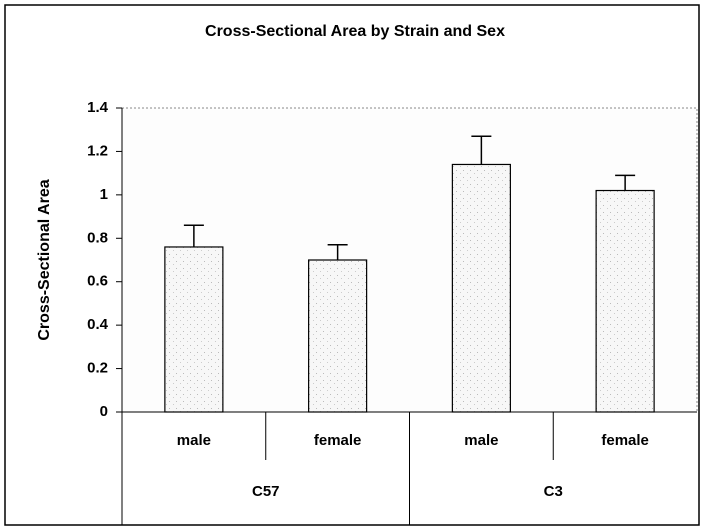 This screenshot has height=531, width=705. I want to click on group-label: C57, so click(266, 491).